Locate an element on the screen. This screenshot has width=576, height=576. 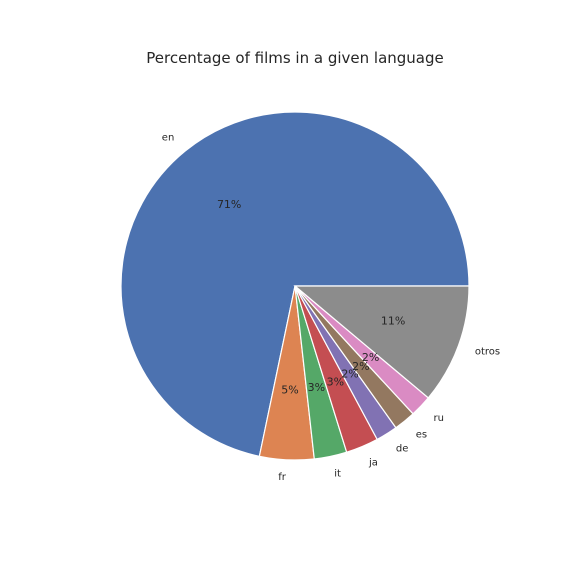
pie-slice-otros is located at coordinates (381, 342).